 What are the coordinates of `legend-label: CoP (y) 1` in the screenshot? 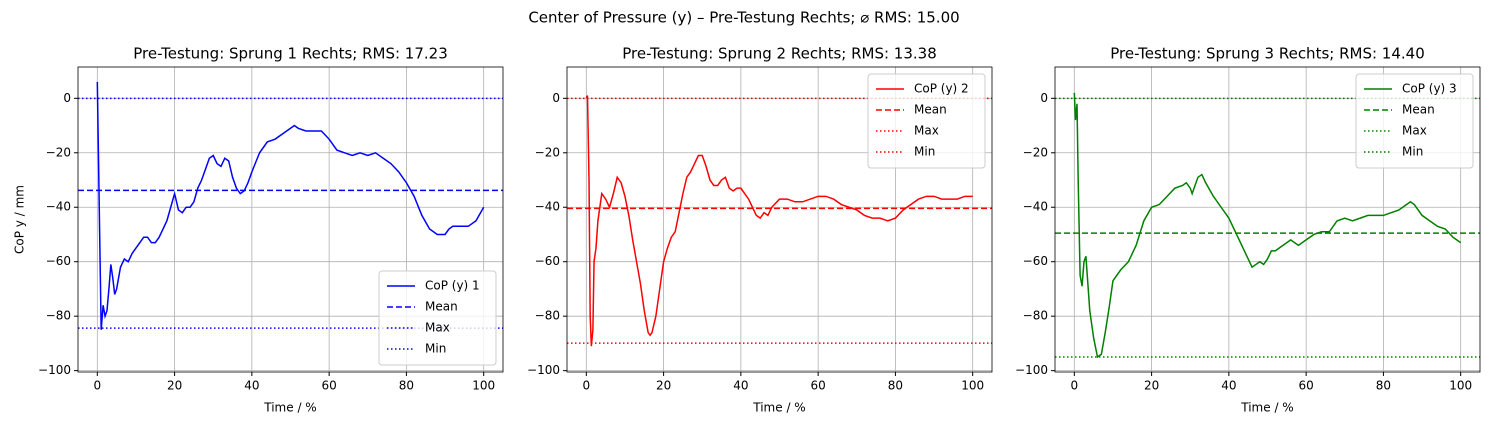 It's located at (452, 286).